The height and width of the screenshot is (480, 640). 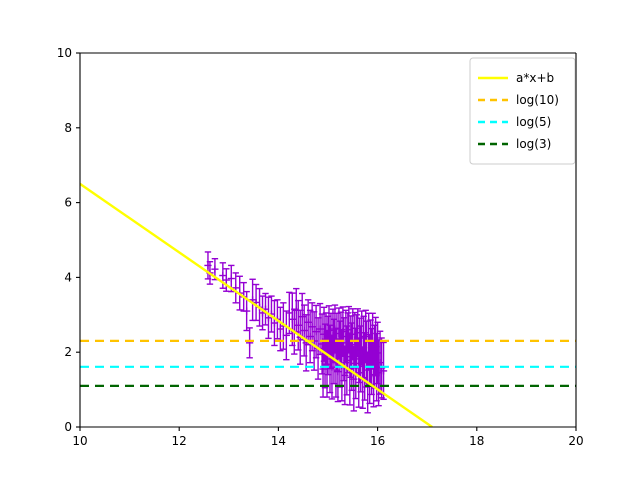 What do you see at coordinates (533, 122) in the screenshot?
I see `legend-label: log(5)` at bounding box center [533, 122].